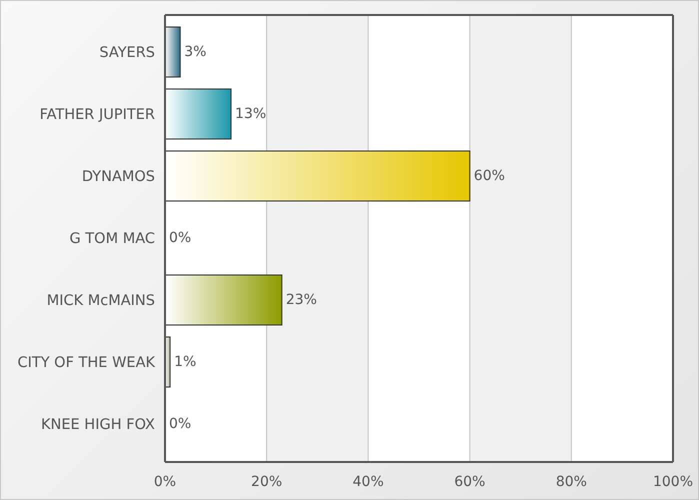  What do you see at coordinates (112, 239) in the screenshot?
I see `y-tick-label: G TOM MAC` at bounding box center [112, 239].